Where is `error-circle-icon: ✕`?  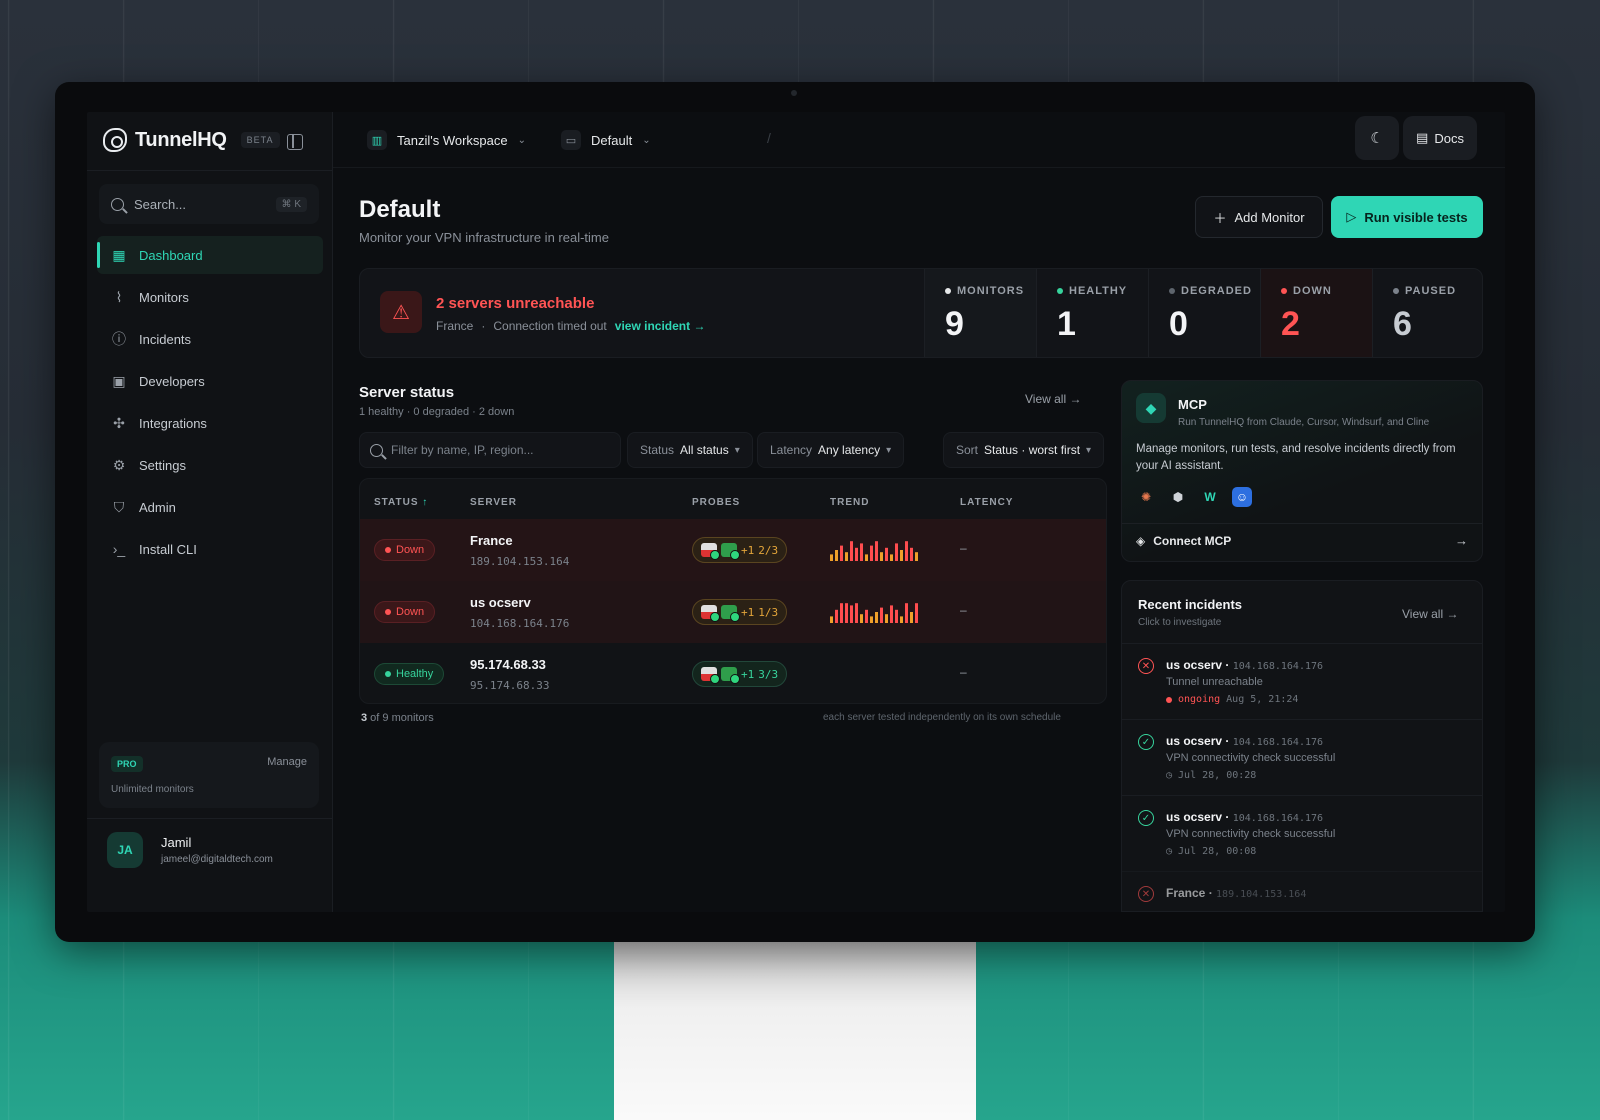 error-circle-icon: ✕ is located at coordinates (1146, 894).